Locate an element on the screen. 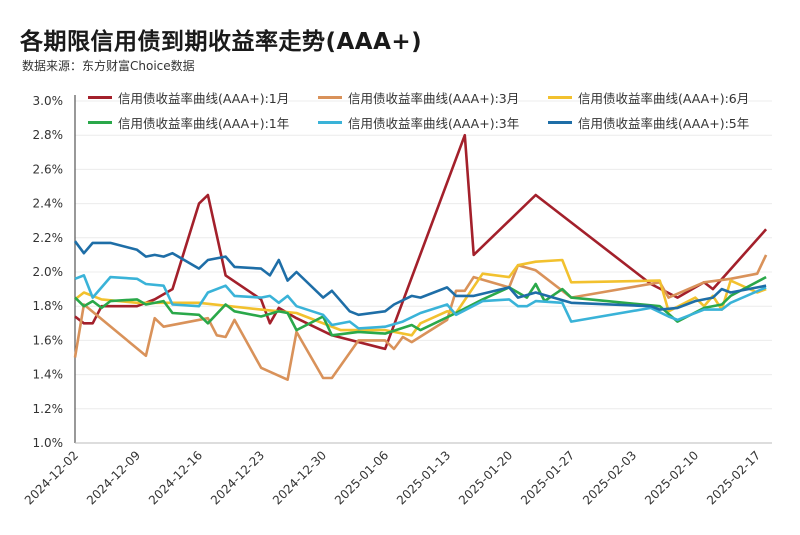 The image size is (800, 535). y-tick-label: 3.0% is located at coordinates (48, 101).